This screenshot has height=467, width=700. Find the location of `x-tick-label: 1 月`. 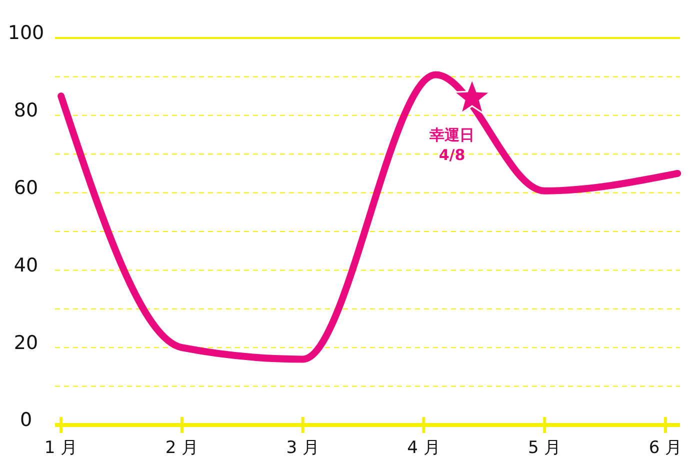

x-tick-label: 1 月 is located at coordinates (61, 448).